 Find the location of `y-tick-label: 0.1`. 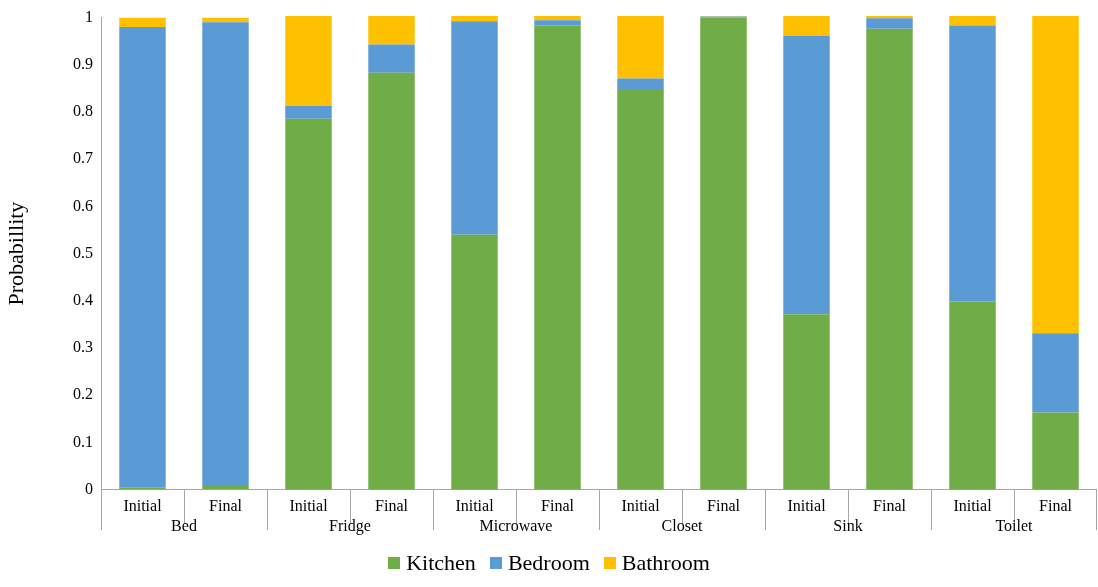

y-tick-label: 0.1 is located at coordinates (83, 441).